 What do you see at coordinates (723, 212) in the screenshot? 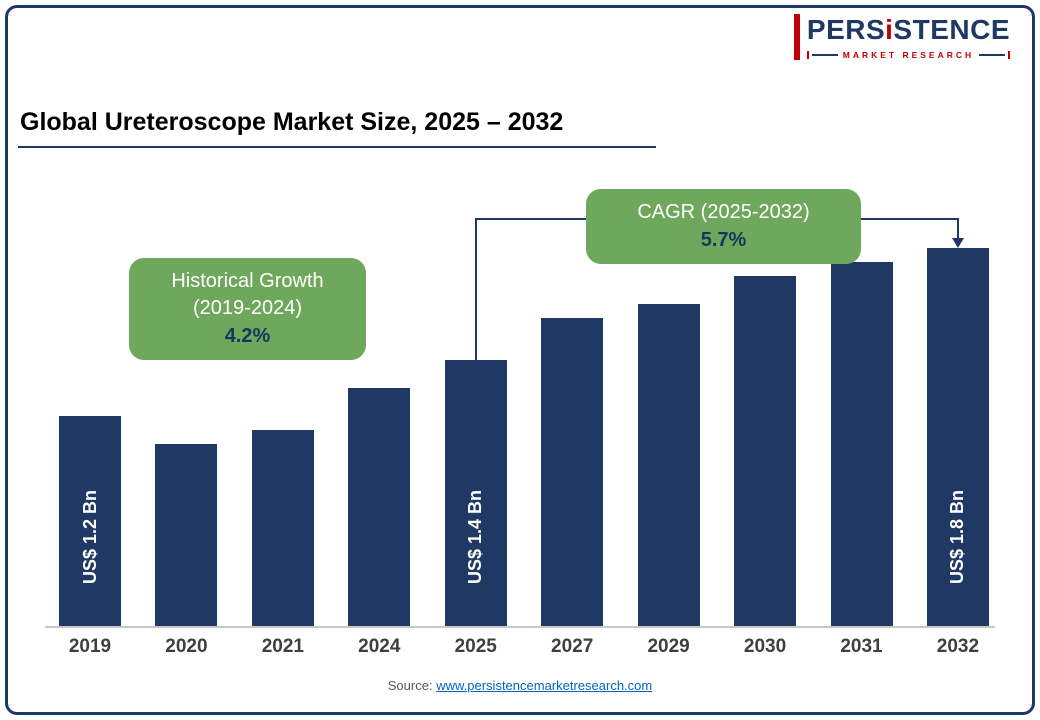
I see `cagr-line1: CAGR (2025-2032)` at bounding box center [723, 212].